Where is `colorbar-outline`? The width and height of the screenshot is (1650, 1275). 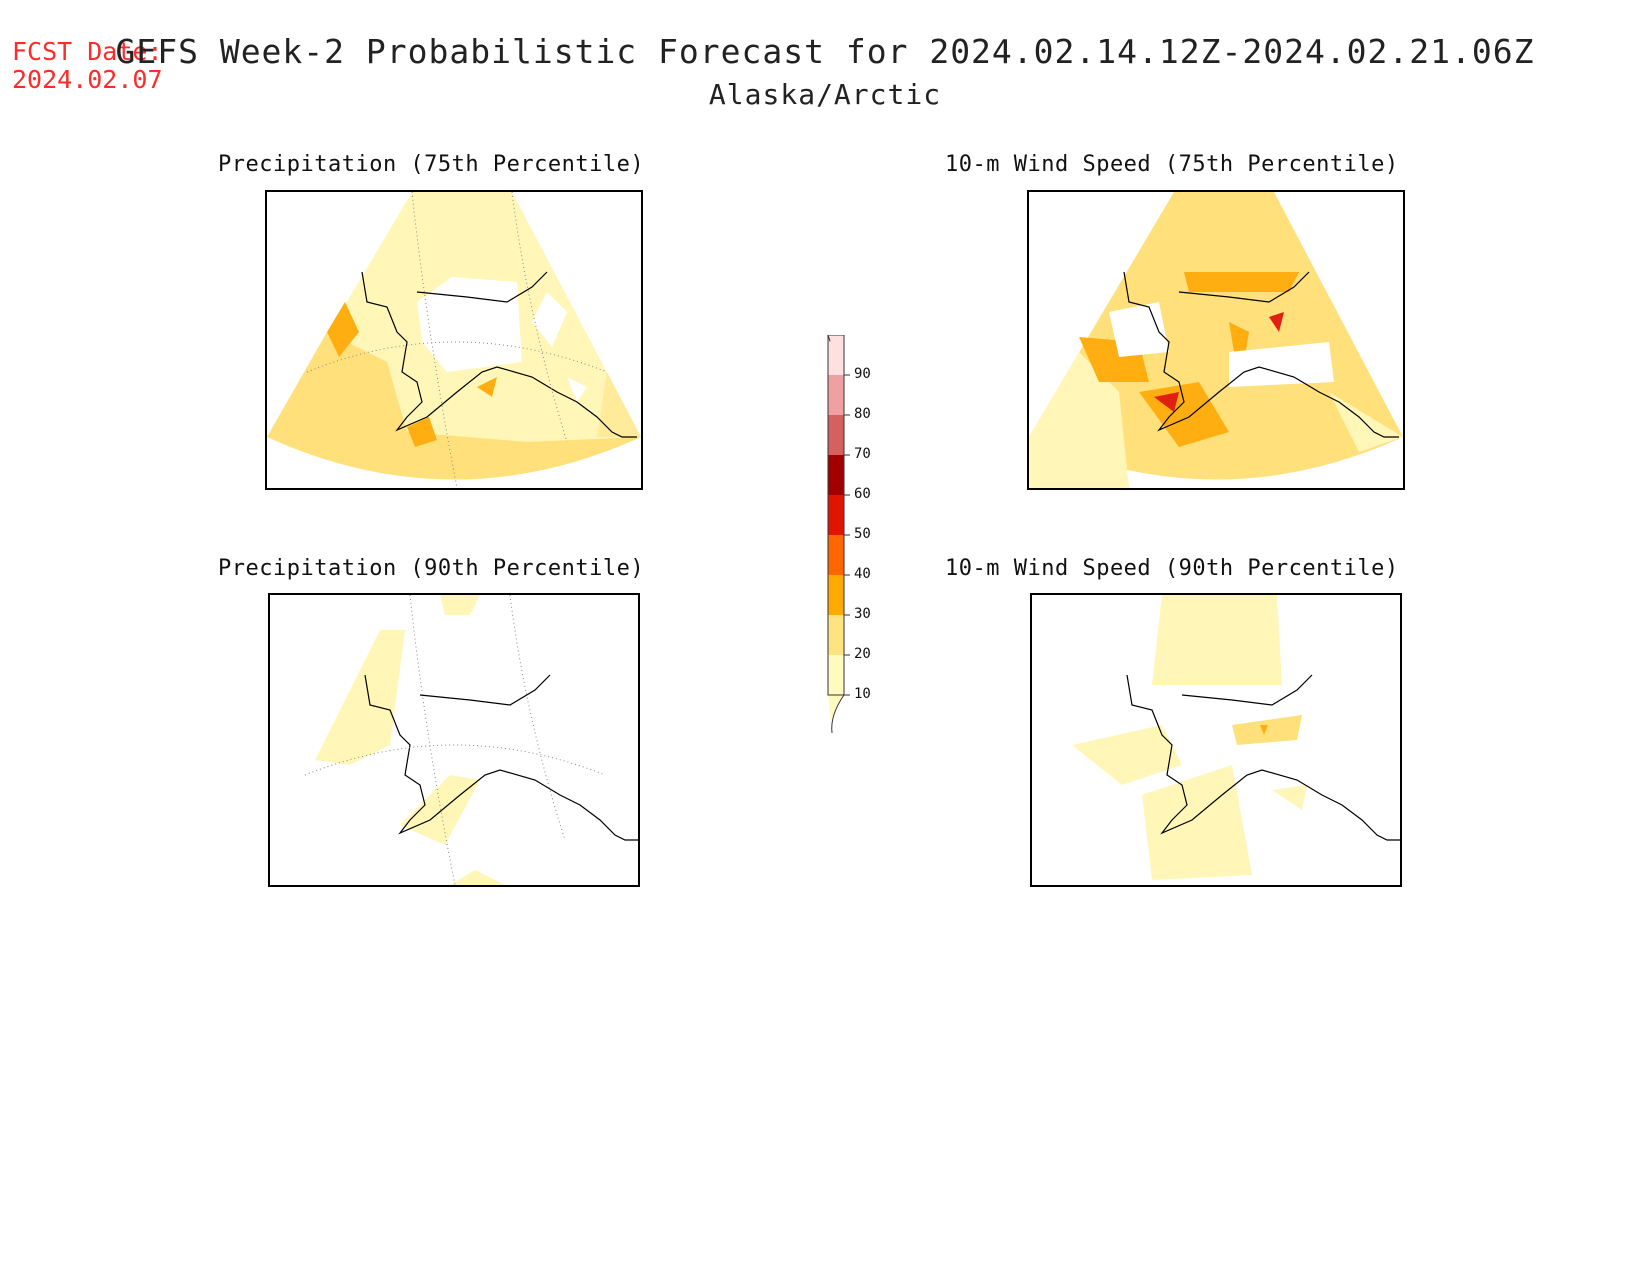 colorbar-outline is located at coordinates (836, 515).